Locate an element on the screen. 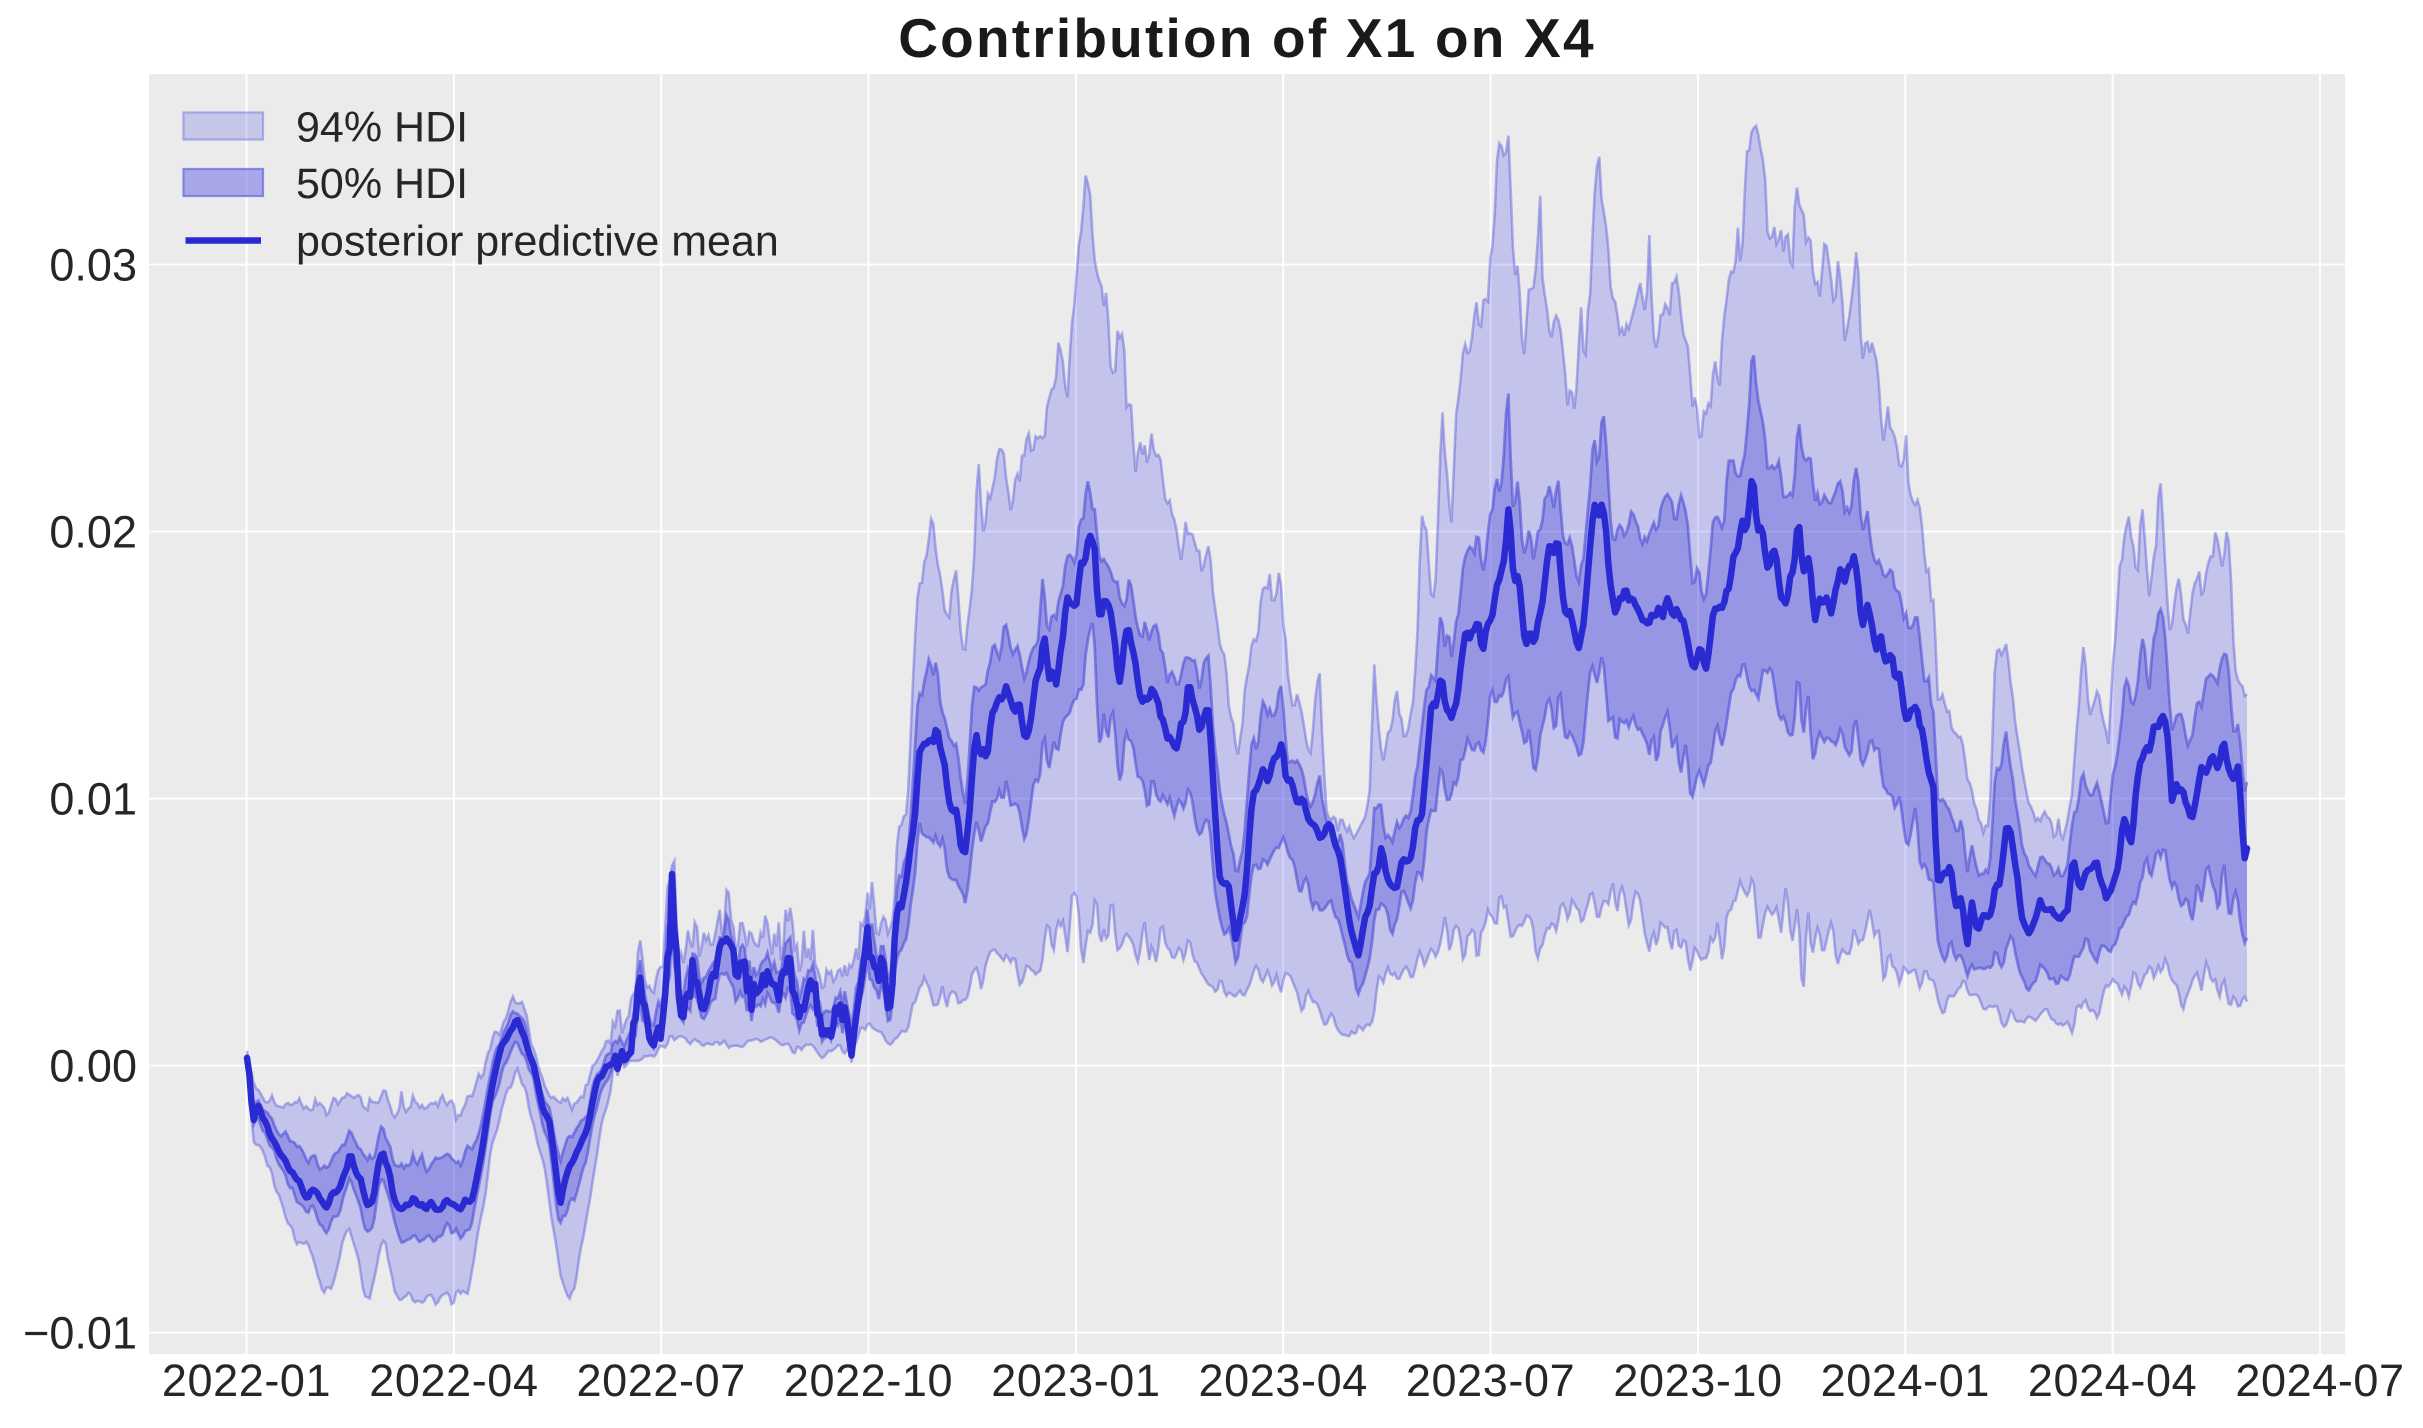 Image resolution: width=2423 pixels, height=1428 pixels. svg-text: 94% HDI is located at coordinates (382, 128).